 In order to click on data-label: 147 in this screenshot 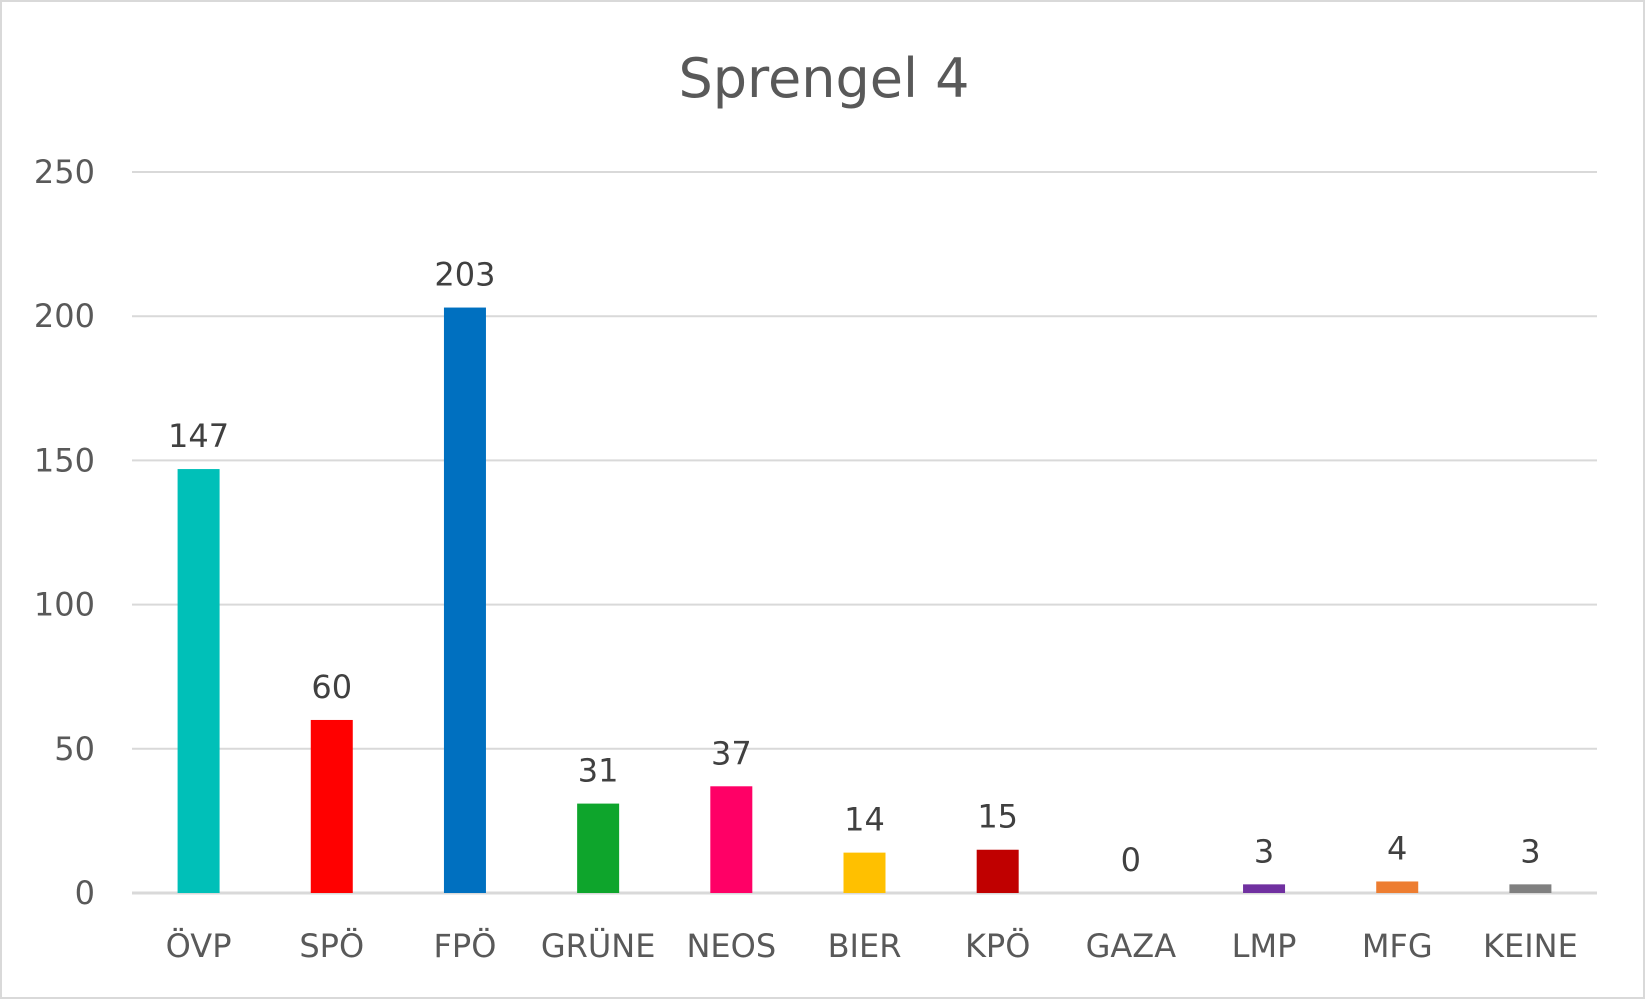, I will do `click(198, 436)`.